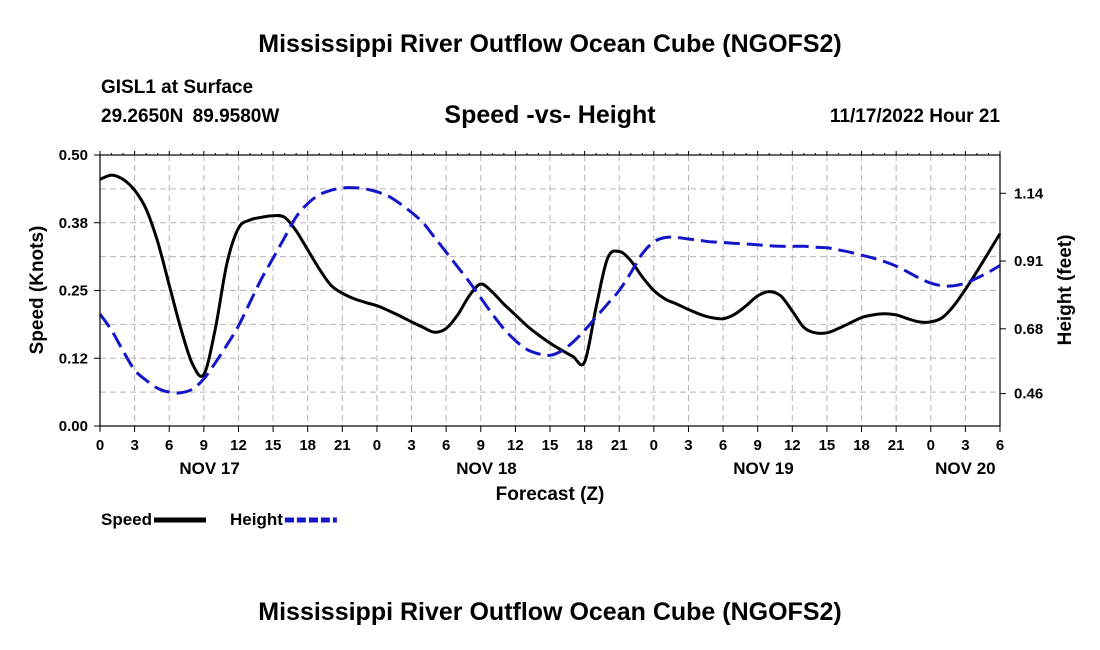 The image size is (1100, 650). I want to click on y-axis-label: Speed (Knots), so click(37, 290).